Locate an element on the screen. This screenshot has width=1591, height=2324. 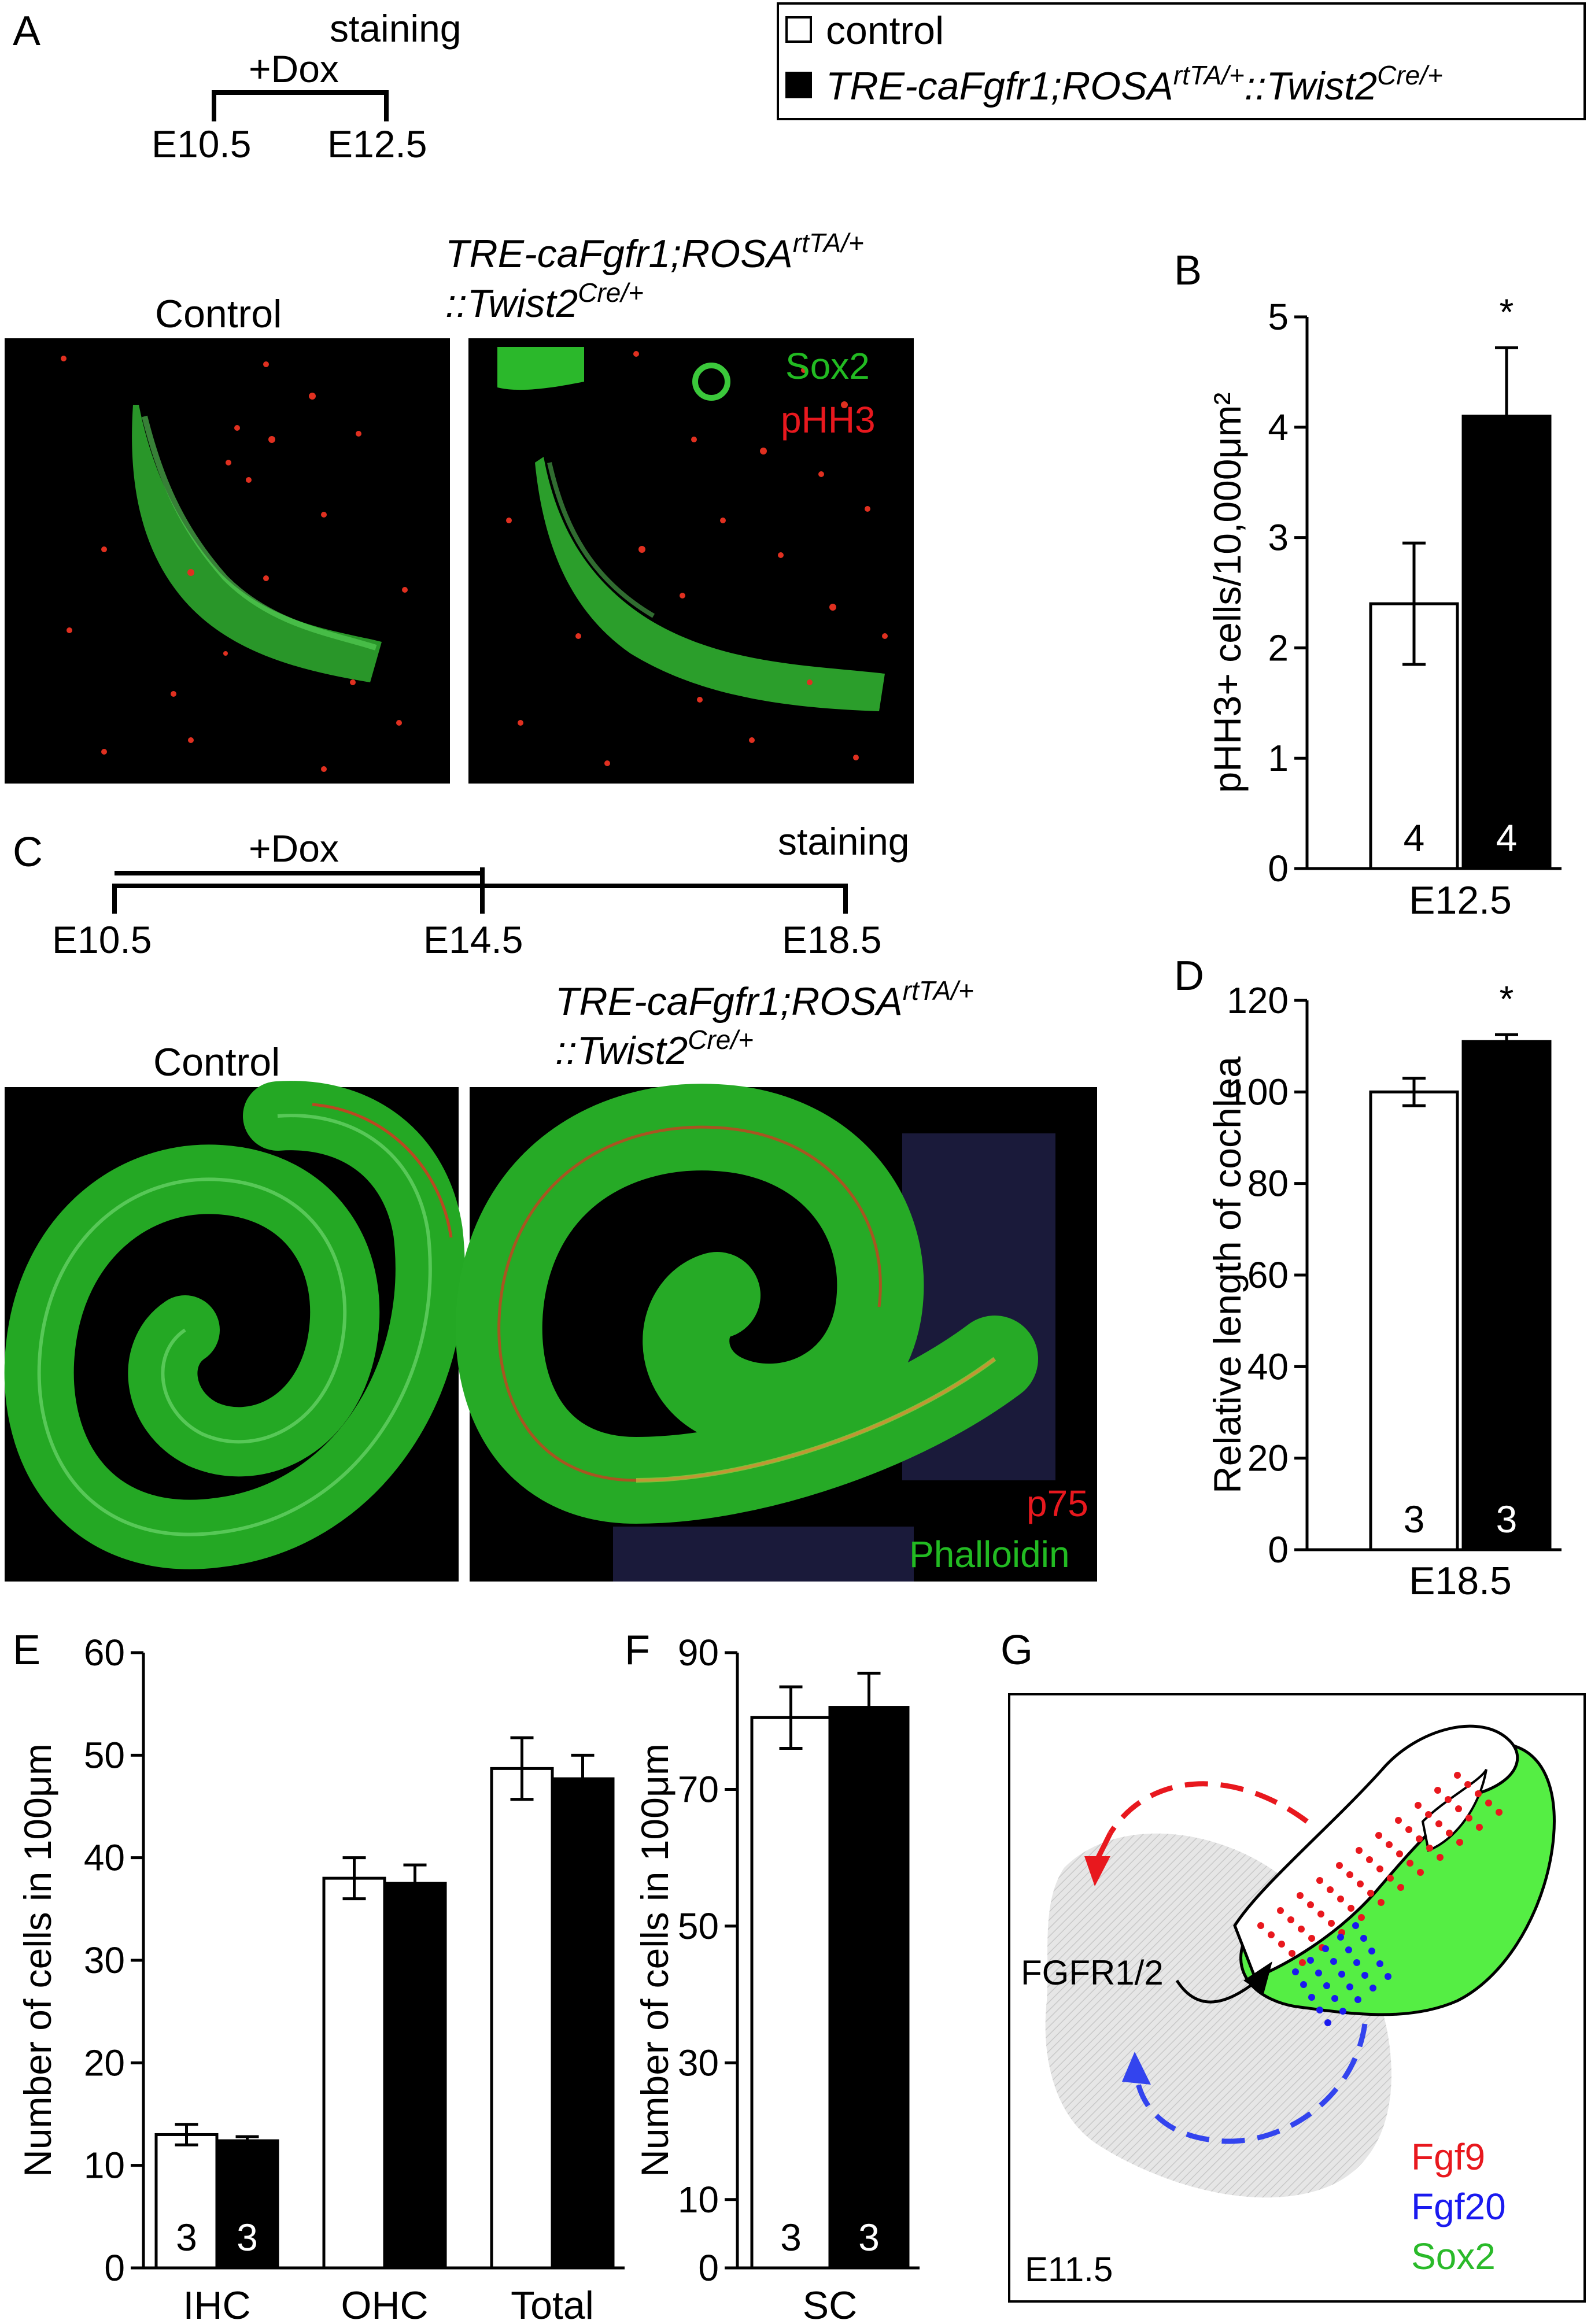
timeline-a-staining: staining is located at coordinates (396, 28).